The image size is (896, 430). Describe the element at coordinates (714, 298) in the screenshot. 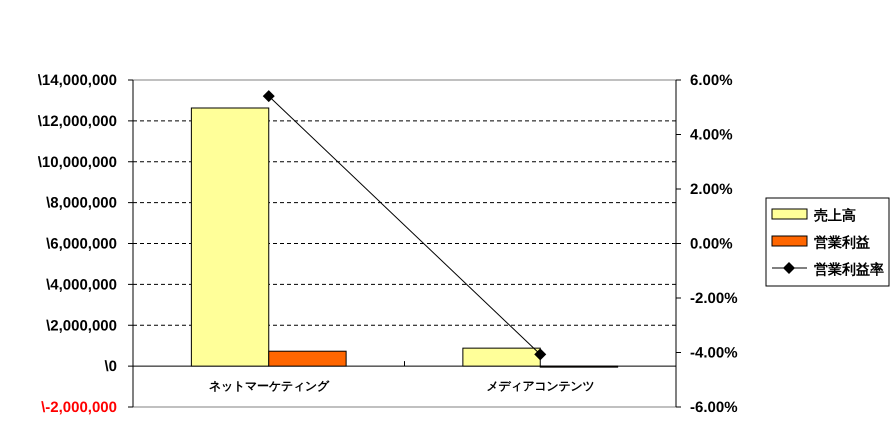

I see `y2-tick-label: -2.00%` at that location.